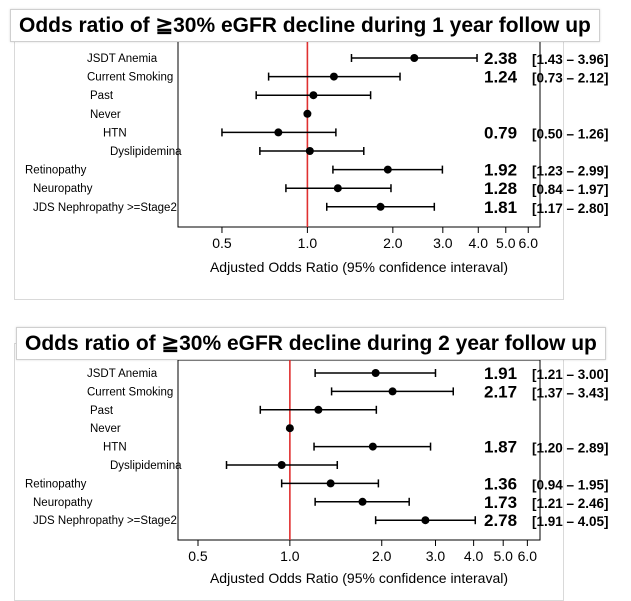  I want to click on confidence-interval-text: [1.21 – 2.46], so click(570, 503).